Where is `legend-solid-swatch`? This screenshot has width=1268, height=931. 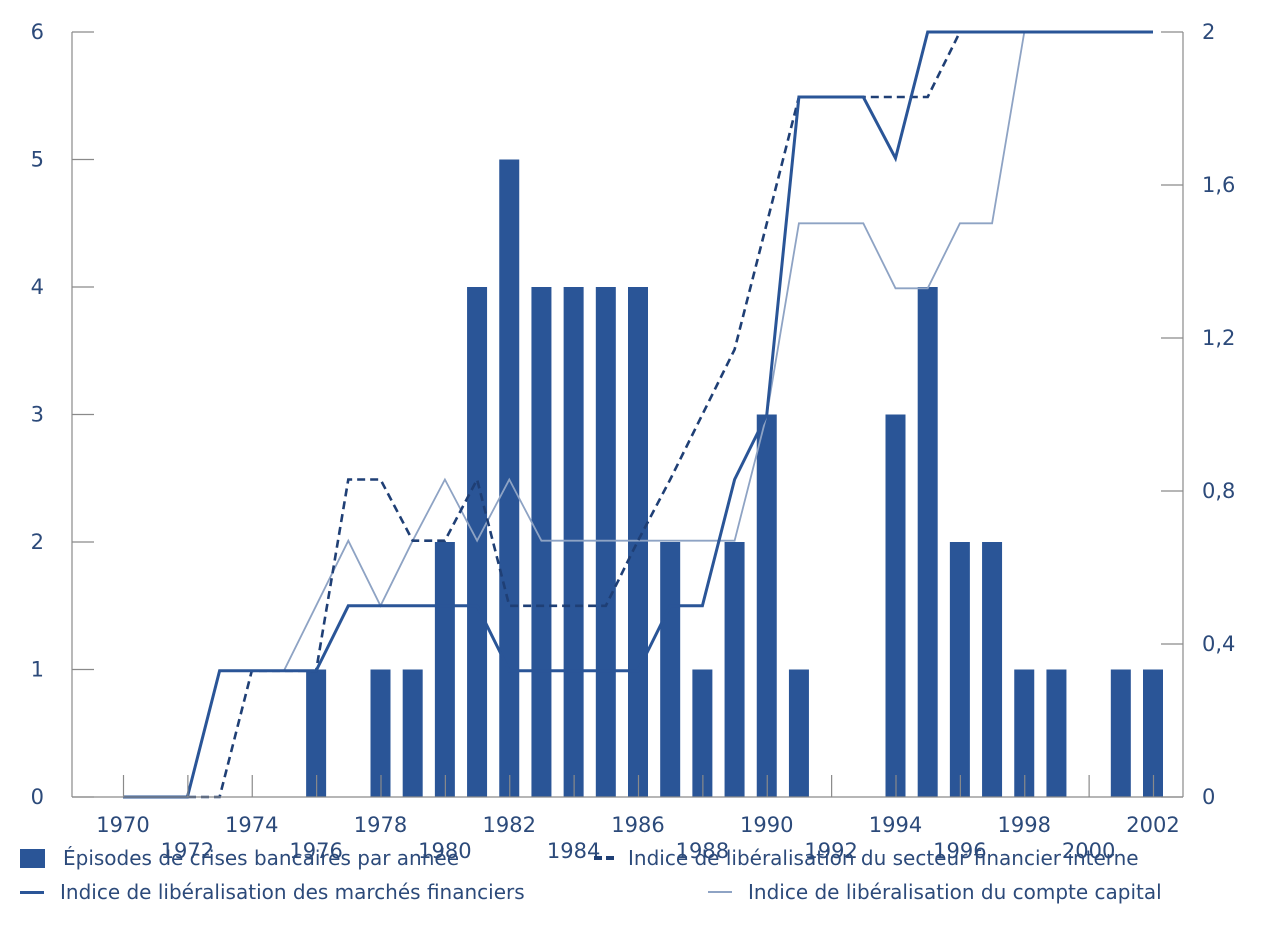 legend-solid-swatch is located at coordinates (32, 892).